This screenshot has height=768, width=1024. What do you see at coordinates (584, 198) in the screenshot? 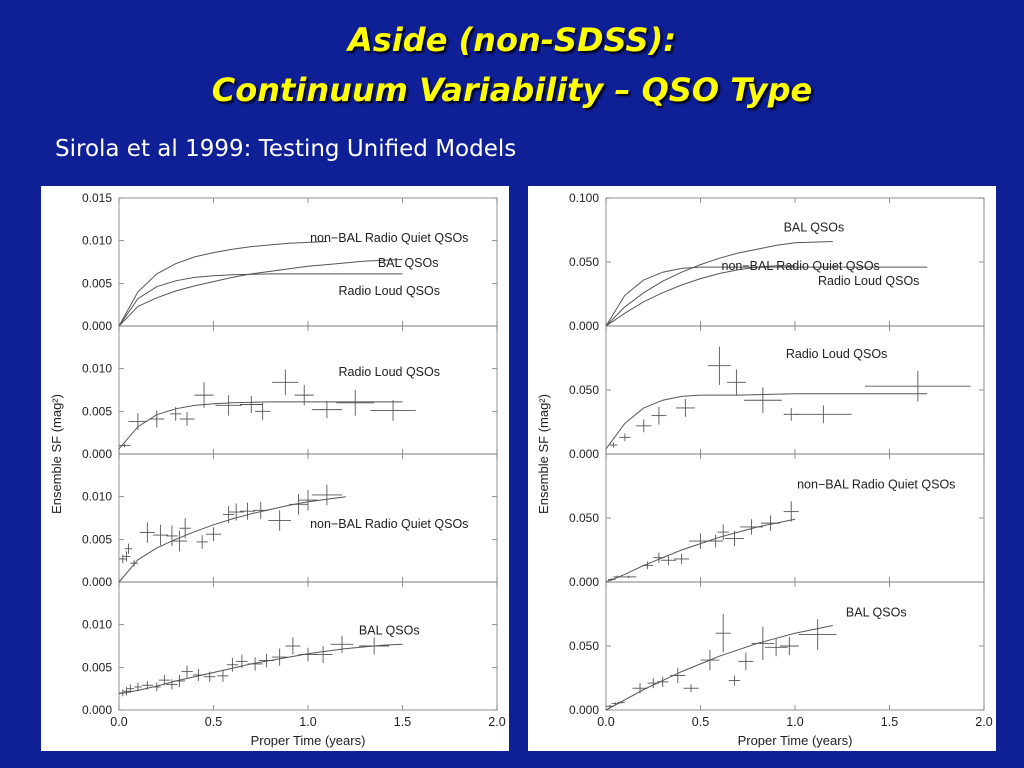
I see `y-tick-label: 0.100` at bounding box center [584, 198].